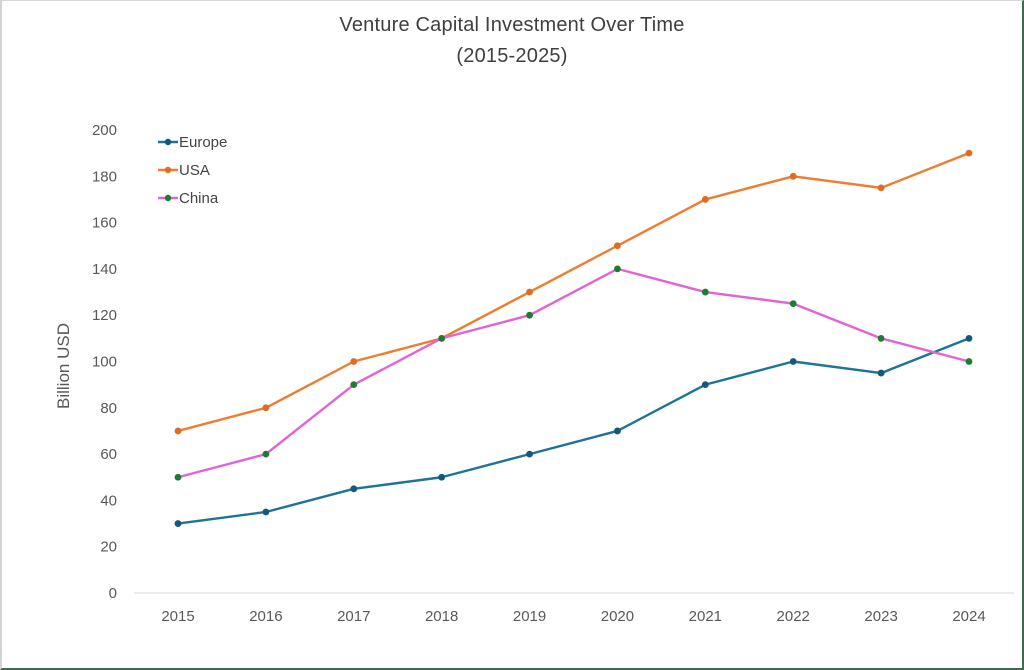 The height and width of the screenshot is (670, 1024). Describe the element at coordinates (104, 315) in the screenshot. I see `y-tick-label: 120` at that location.